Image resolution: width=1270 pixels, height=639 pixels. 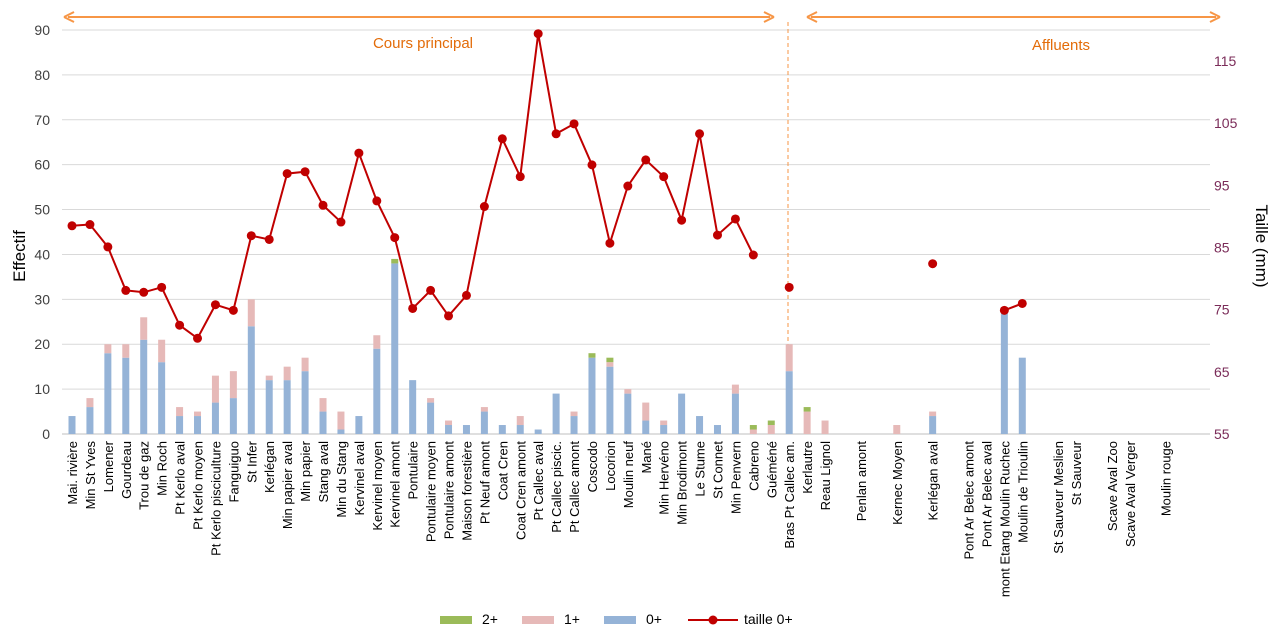 What do you see at coordinates (520, 490) in the screenshot?
I see `x-tick-label: Coat Cren amont` at bounding box center [520, 490].